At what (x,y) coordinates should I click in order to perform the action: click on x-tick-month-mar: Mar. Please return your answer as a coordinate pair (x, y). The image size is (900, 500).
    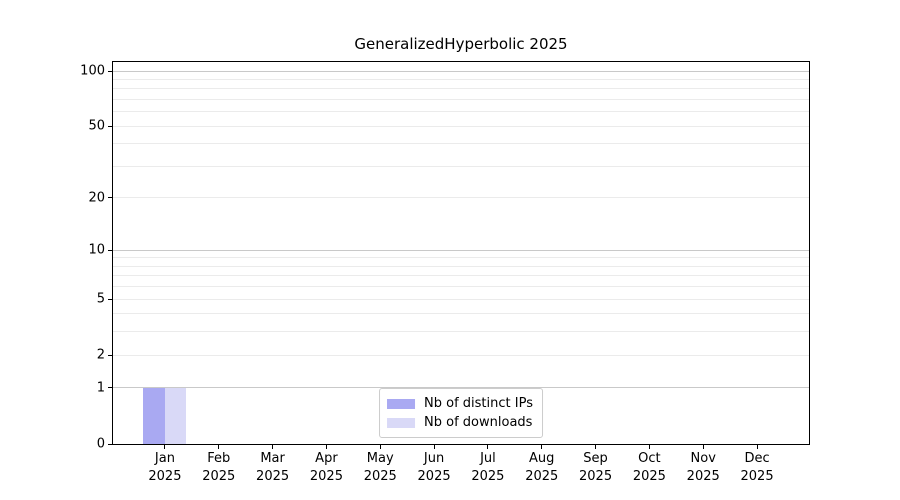
    Looking at the image, I should click on (272, 458).